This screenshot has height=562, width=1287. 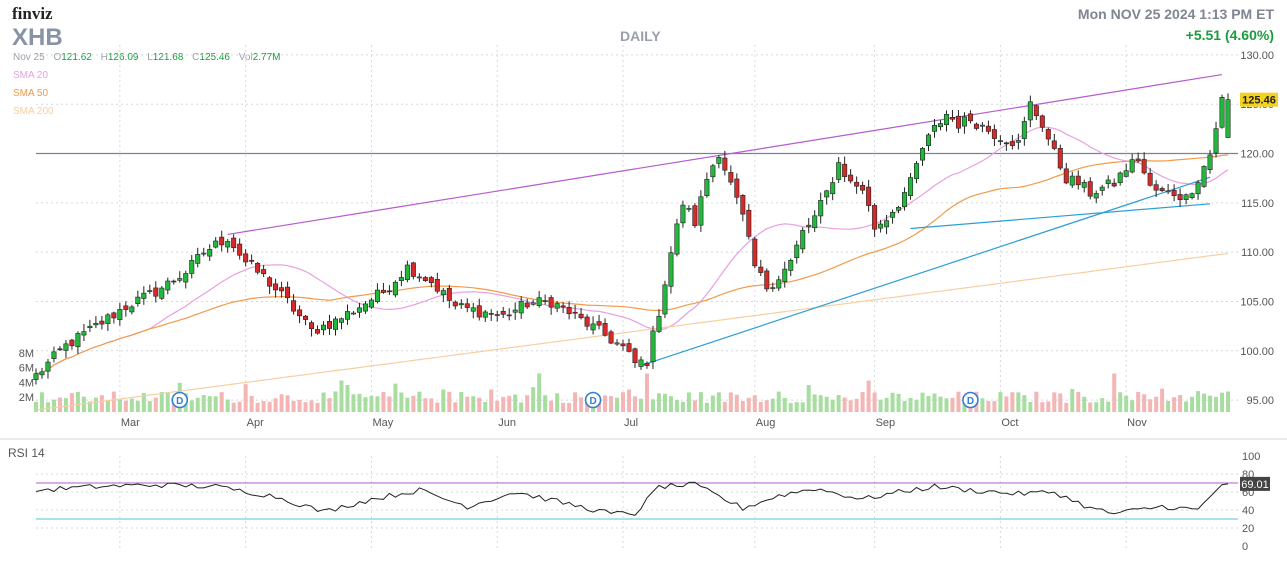 What do you see at coordinates (32, 13) in the screenshot?
I see `finviz-logo: finviz` at bounding box center [32, 13].